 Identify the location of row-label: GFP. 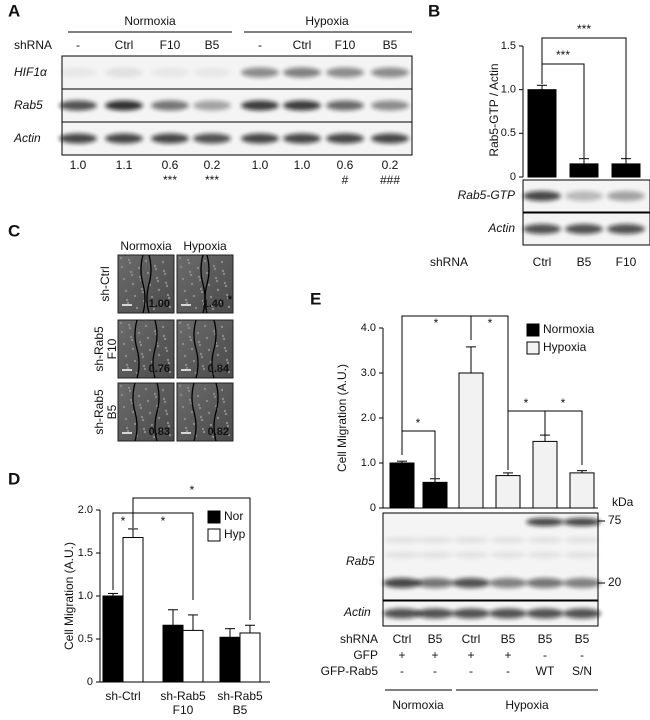
(365, 655).